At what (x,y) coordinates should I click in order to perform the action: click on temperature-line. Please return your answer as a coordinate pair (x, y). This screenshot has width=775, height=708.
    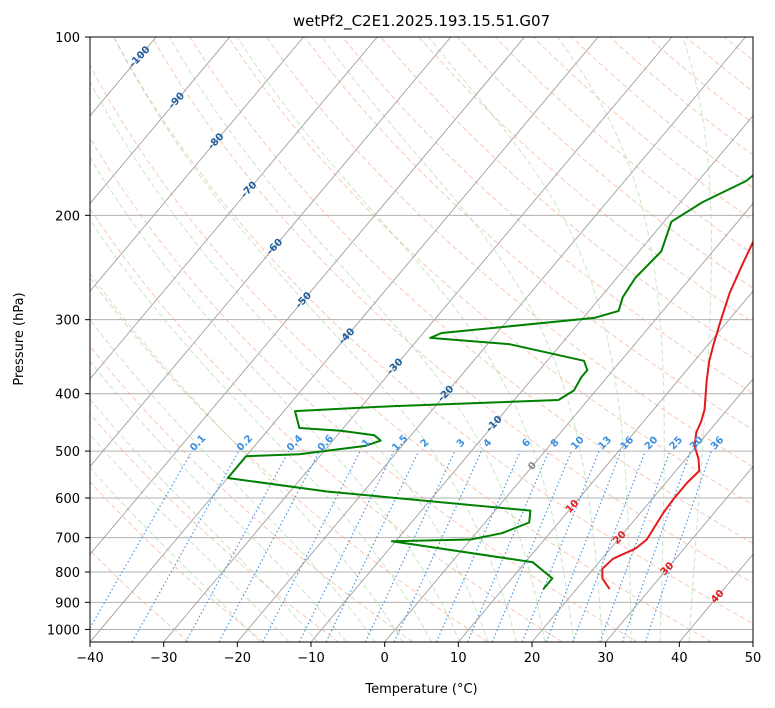
    Looking at the image, I should click on (677, 414).